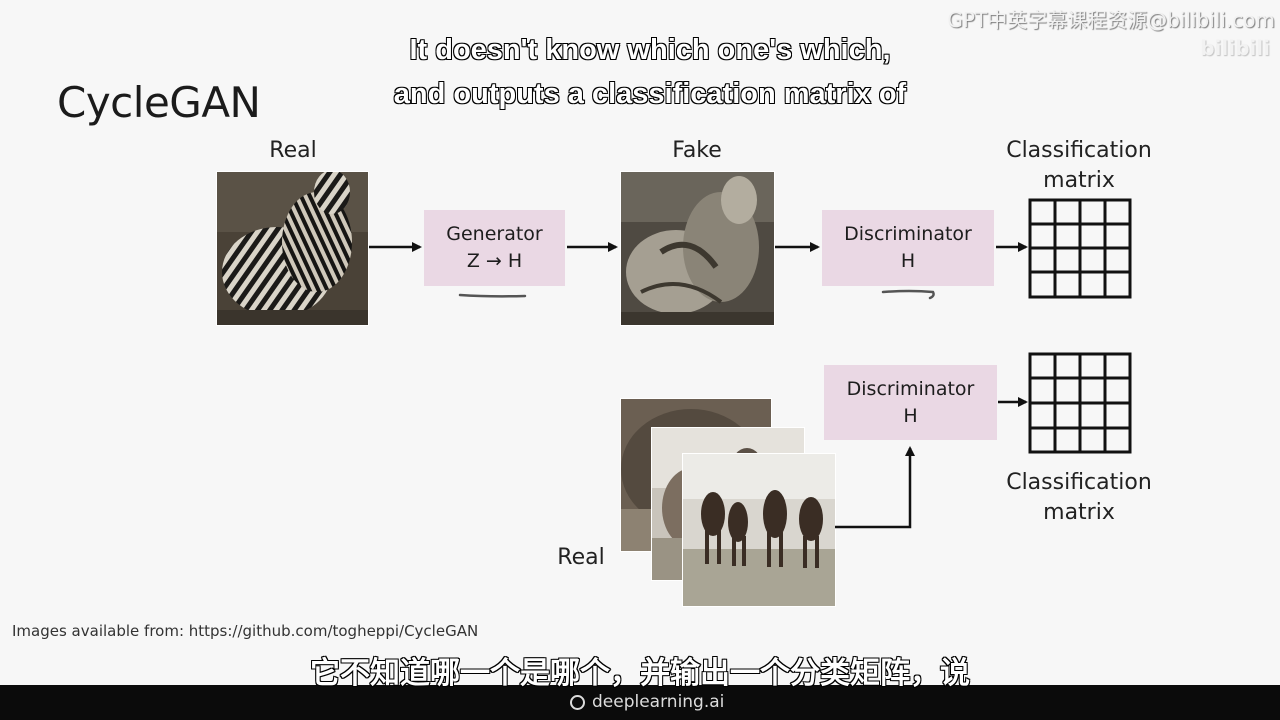  Describe the element at coordinates (697, 248) in the screenshot. I see `fake-horse-image` at that location.